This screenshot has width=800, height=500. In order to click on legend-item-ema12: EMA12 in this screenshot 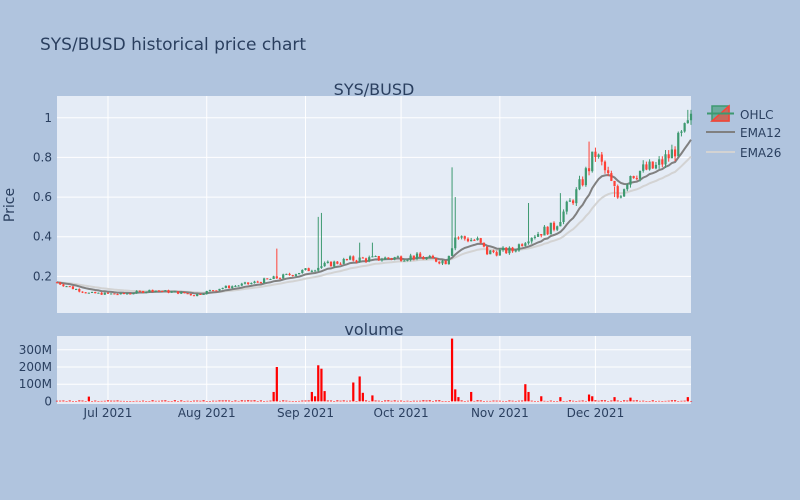, I will do `click(743, 133)`.